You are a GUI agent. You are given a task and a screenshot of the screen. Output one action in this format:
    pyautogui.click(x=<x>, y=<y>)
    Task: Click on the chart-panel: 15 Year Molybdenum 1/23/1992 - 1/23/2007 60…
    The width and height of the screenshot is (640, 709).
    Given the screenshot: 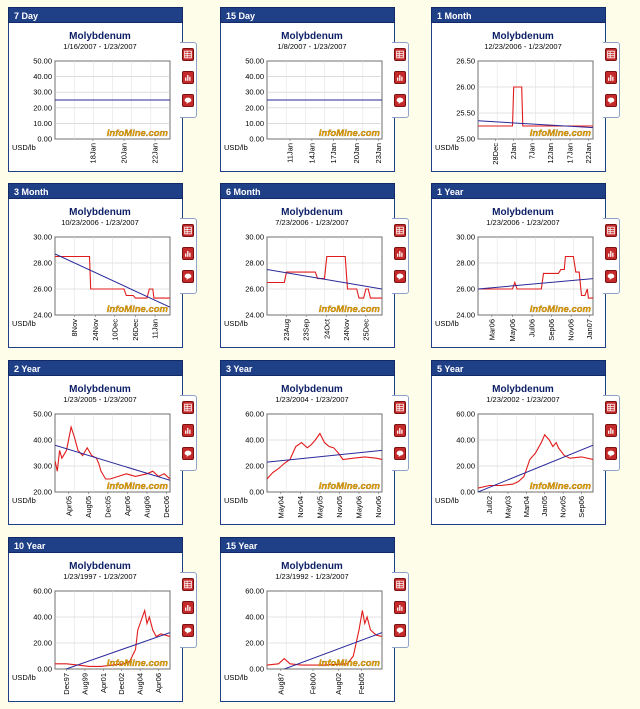 What is the action you would take?
    pyautogui.click(x=314, y=619)
    